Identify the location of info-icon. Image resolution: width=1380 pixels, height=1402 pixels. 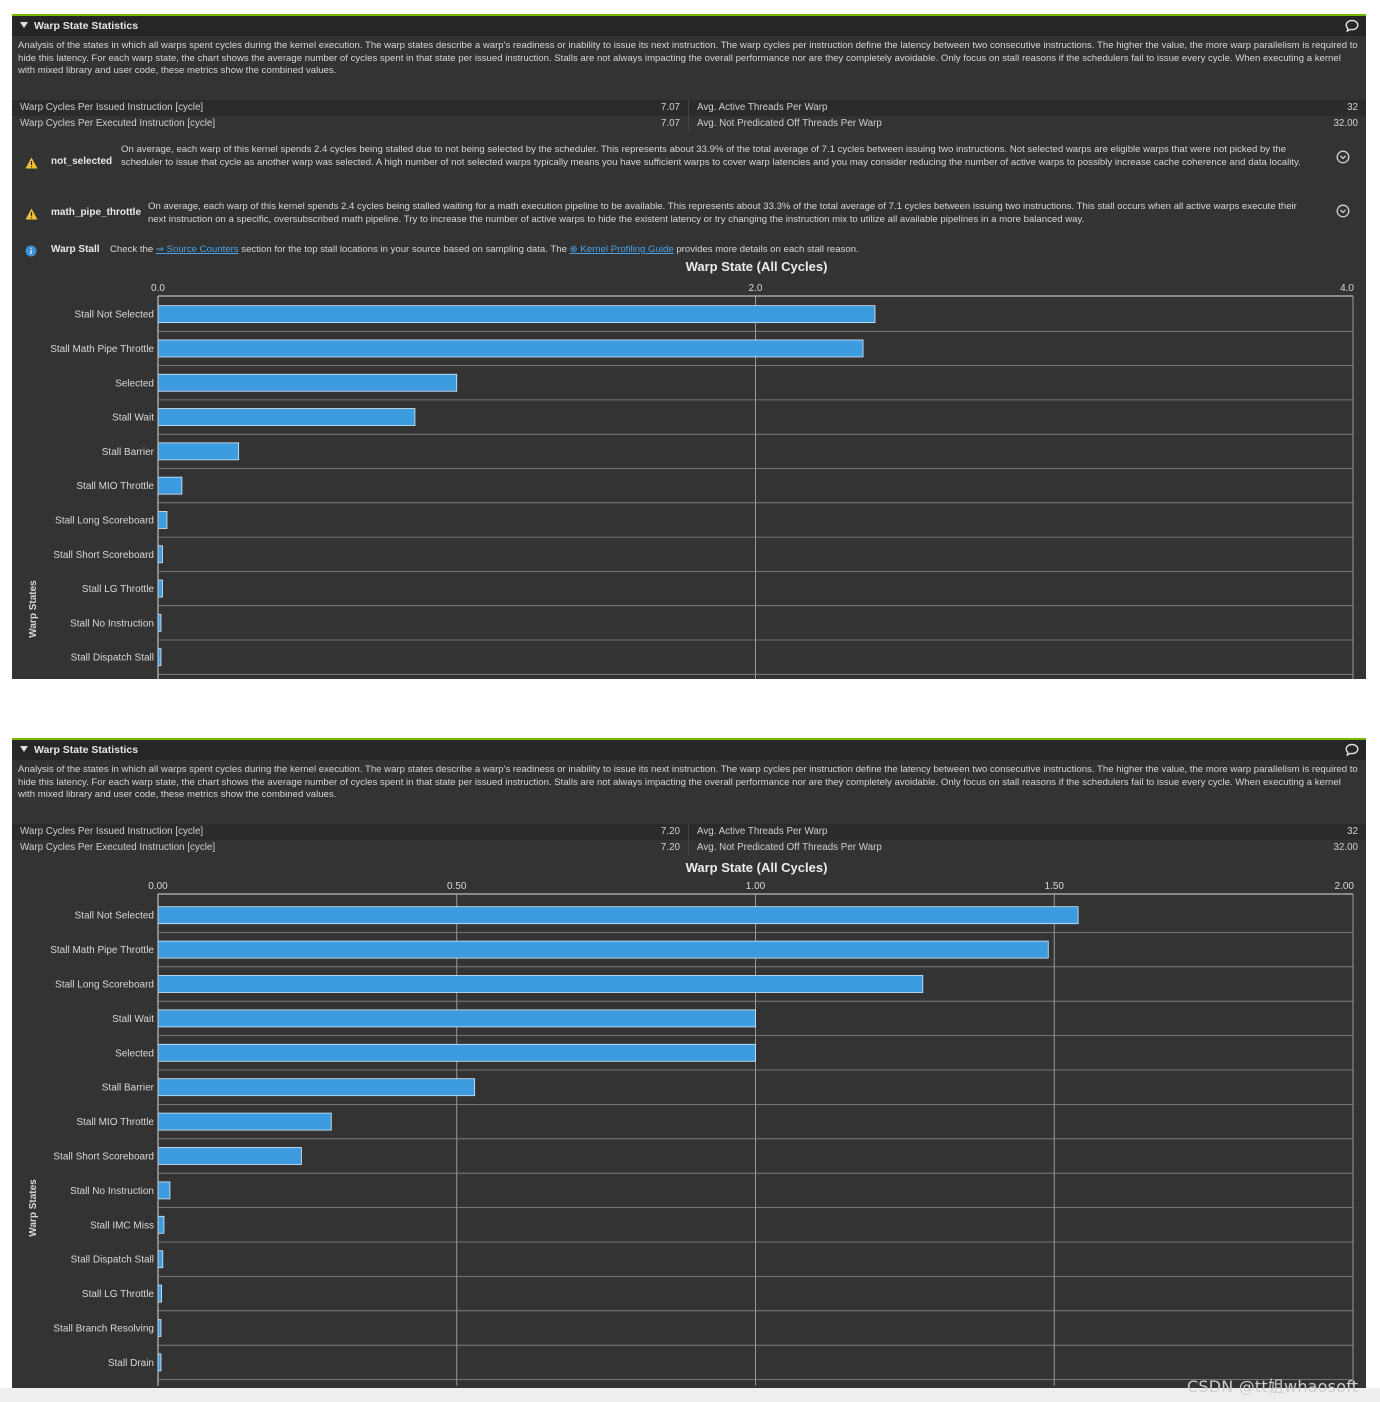
(31, 251).